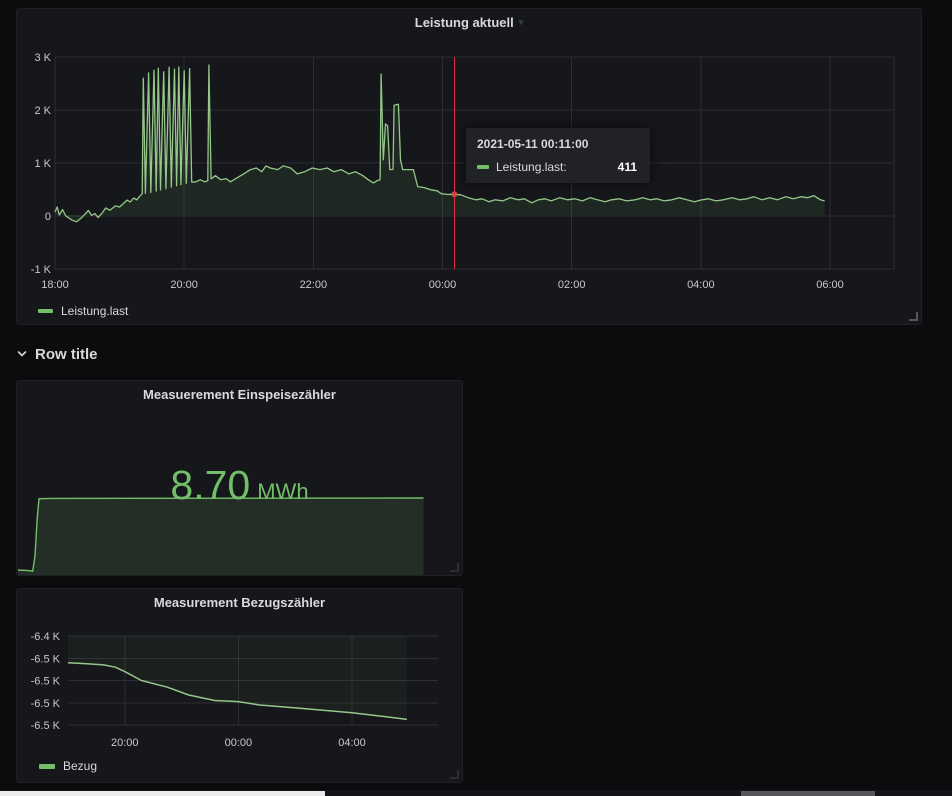 This screenshot has height=796, width=952. Describe the element at coordinates (41, 270) in the screenshot. I see `svg-text: -1 K` at that location.